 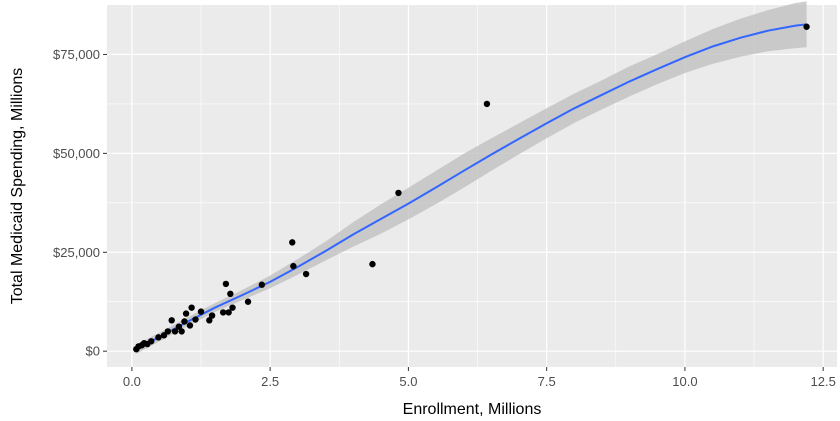 I want to click on x-axis-ticks: 0.0 2.5 5.0 7.5 10.0 12.5, so click(x=479, y=378).